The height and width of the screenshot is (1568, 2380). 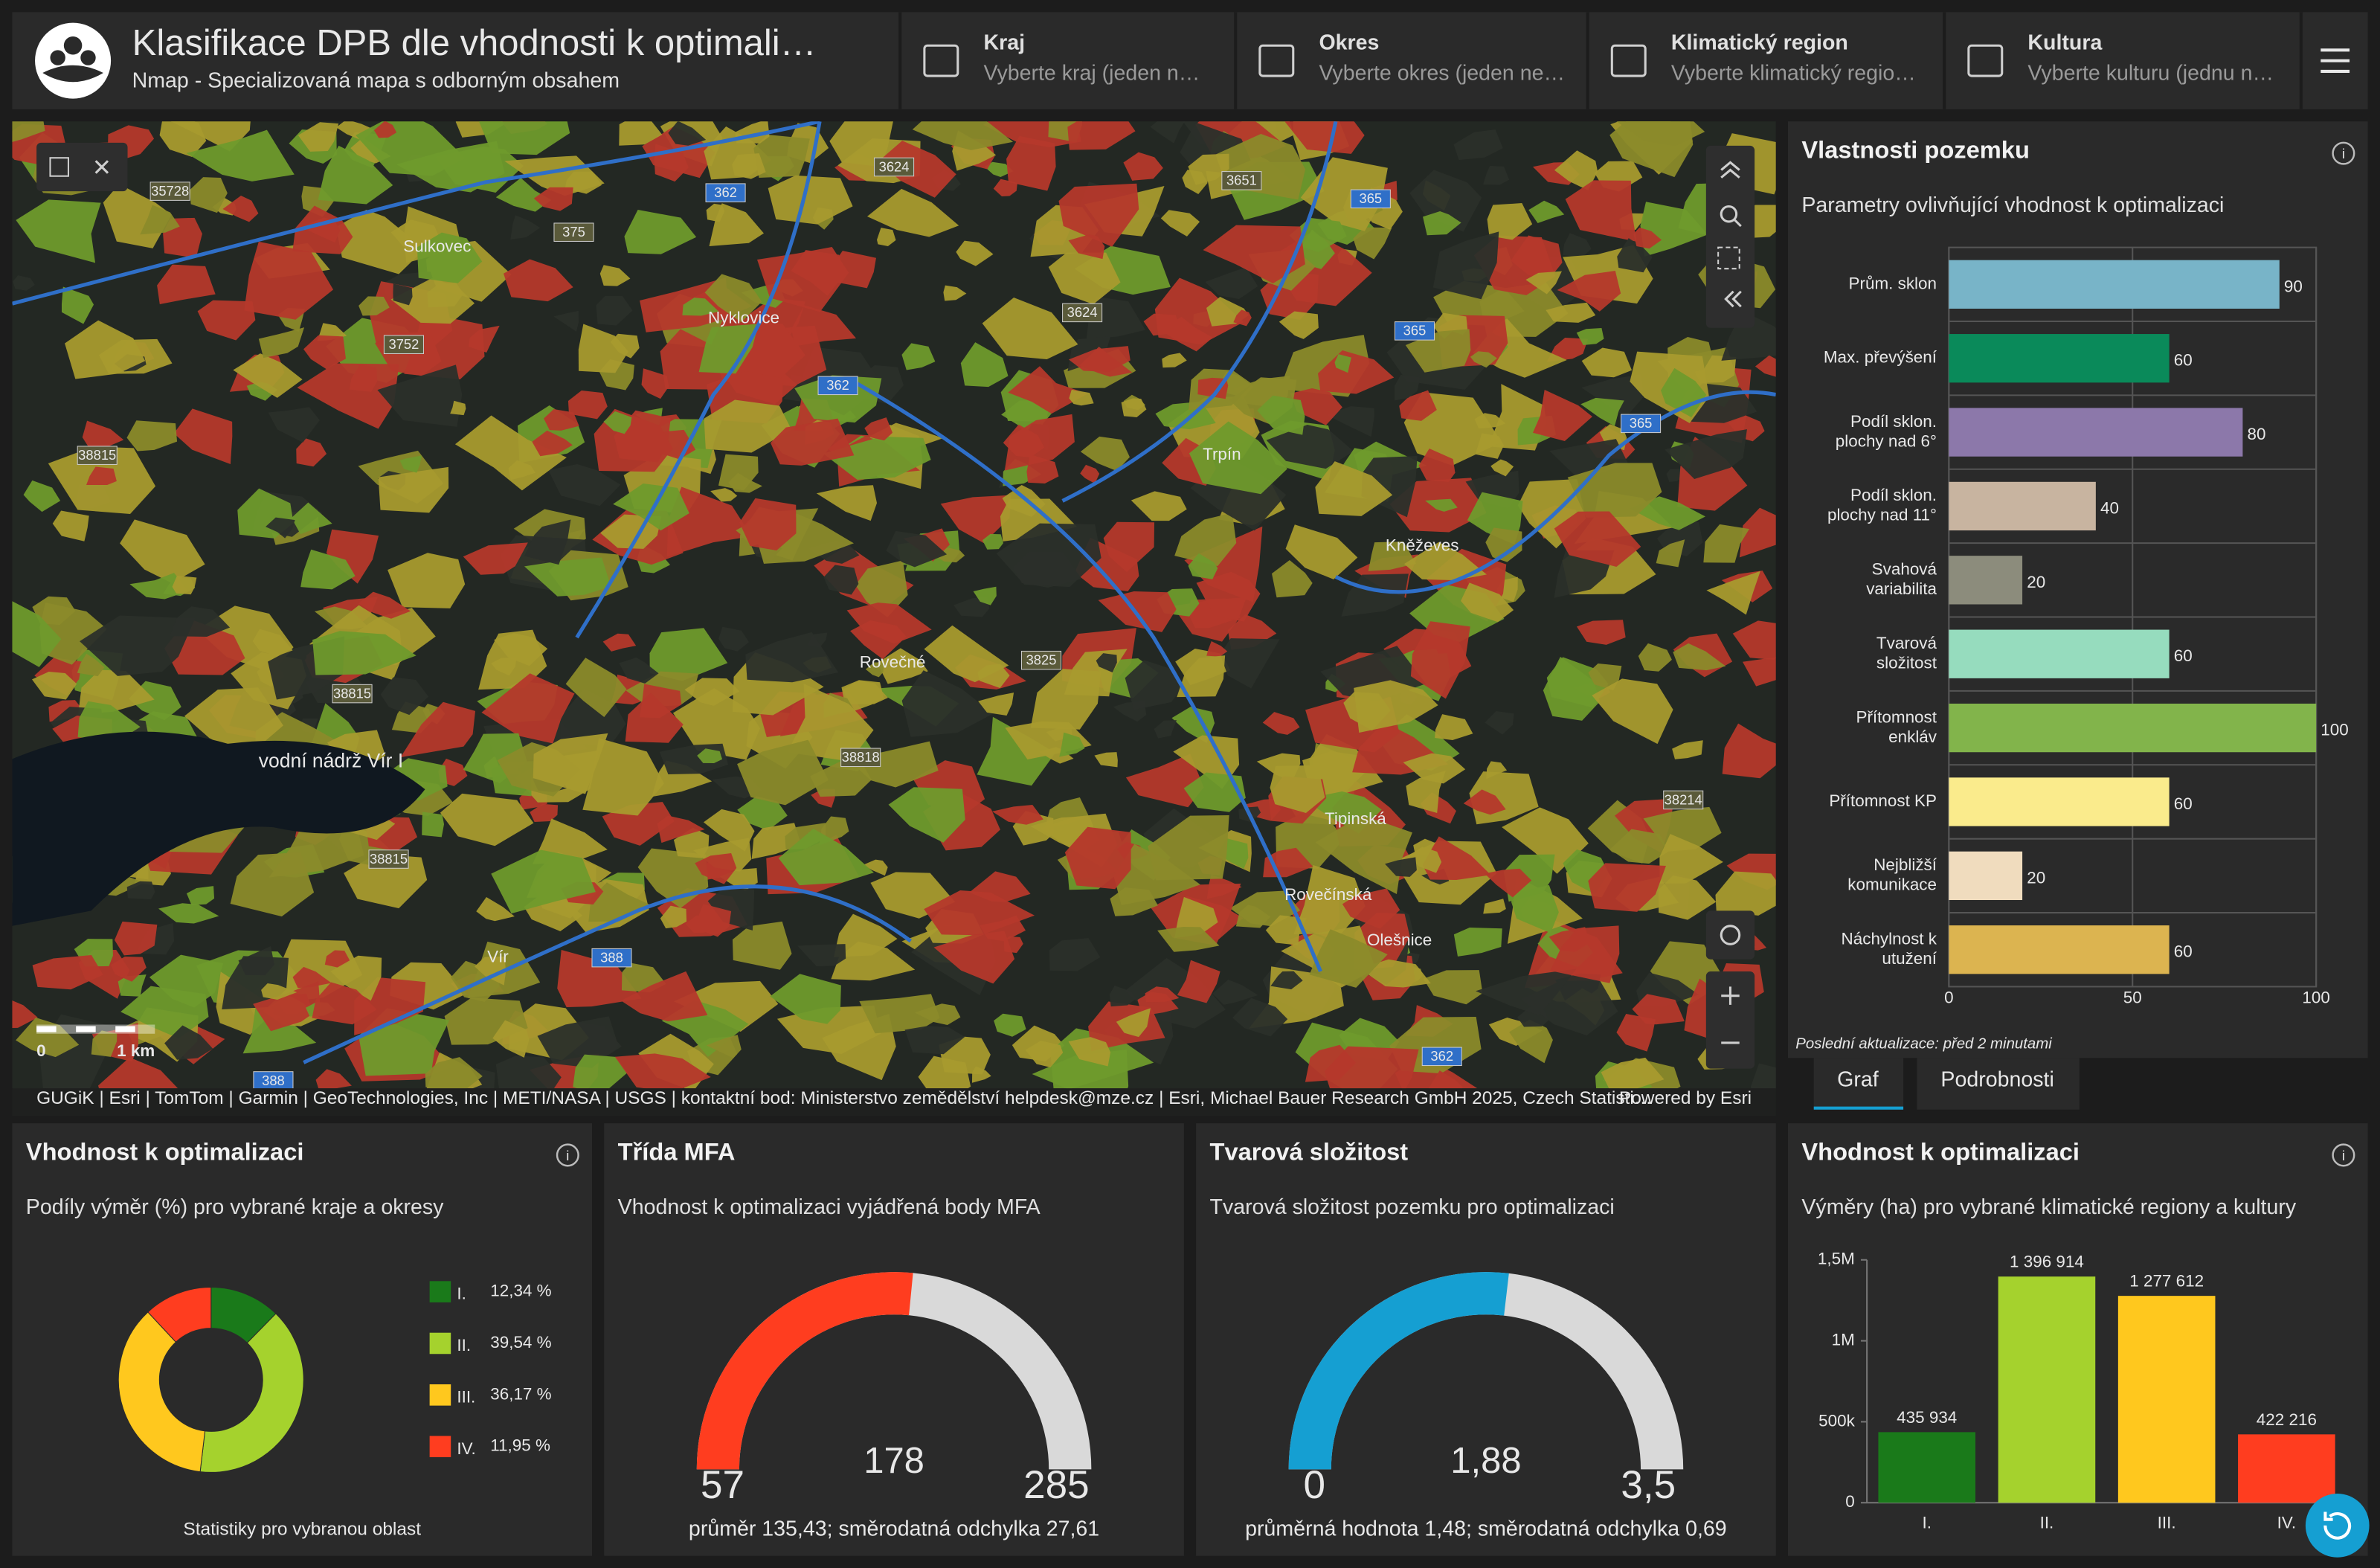 I want to click on legend-value: 12,34 %, so click(x=521, y=1291).